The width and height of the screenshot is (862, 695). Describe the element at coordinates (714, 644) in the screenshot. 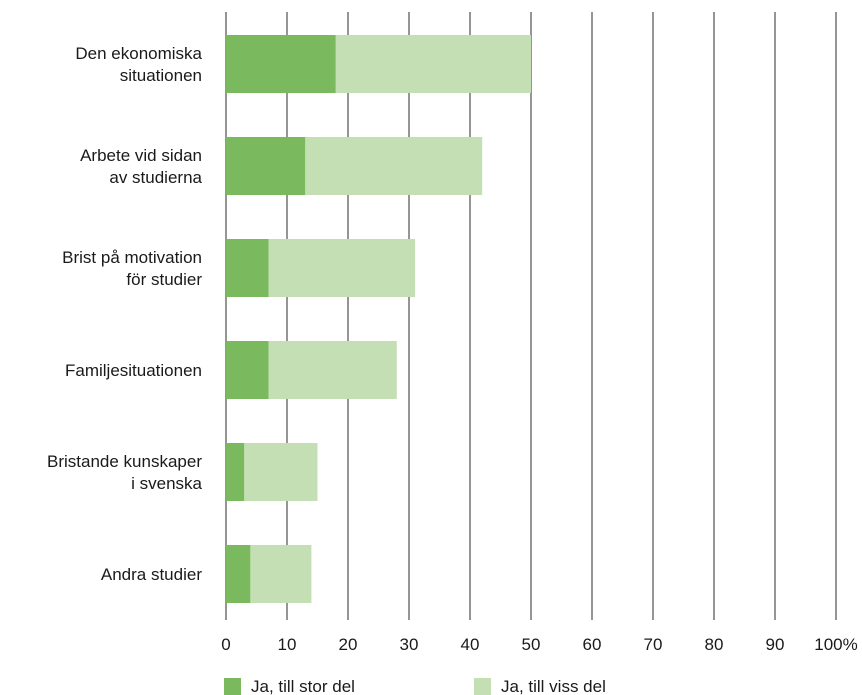

I see `x-tick-label: 80` at that location.